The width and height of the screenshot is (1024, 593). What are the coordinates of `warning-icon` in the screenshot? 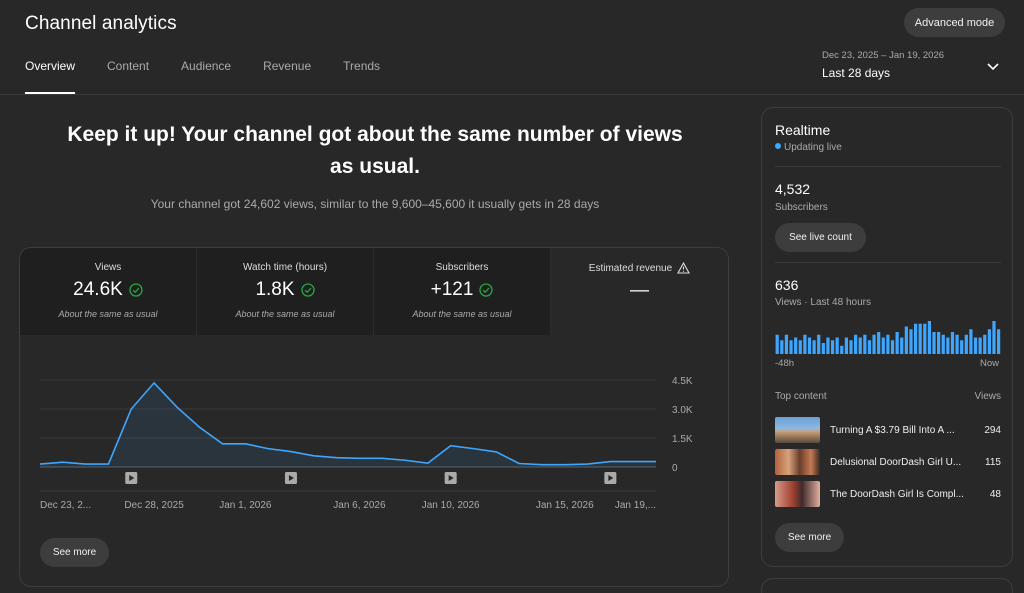 It's located at (684, 268).